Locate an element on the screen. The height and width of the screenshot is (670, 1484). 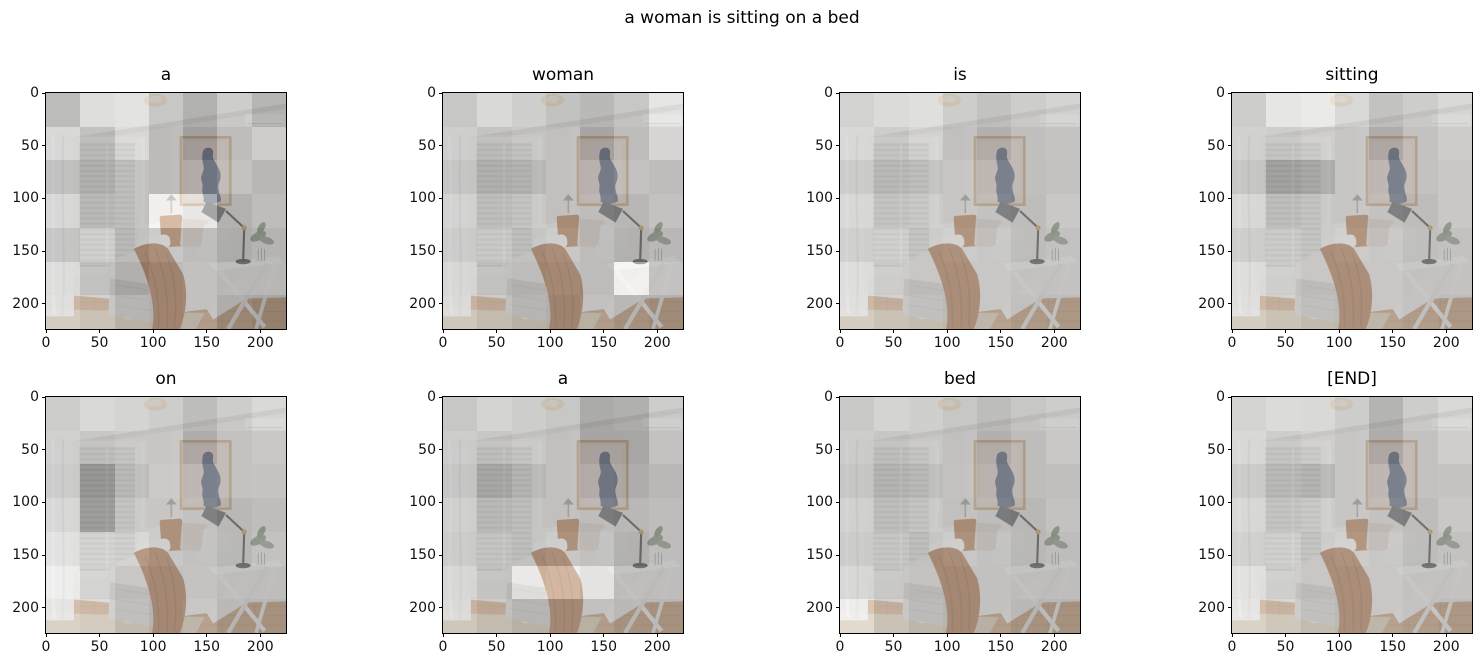
x-tick-label: 100 is located at coordinates (947, 343).